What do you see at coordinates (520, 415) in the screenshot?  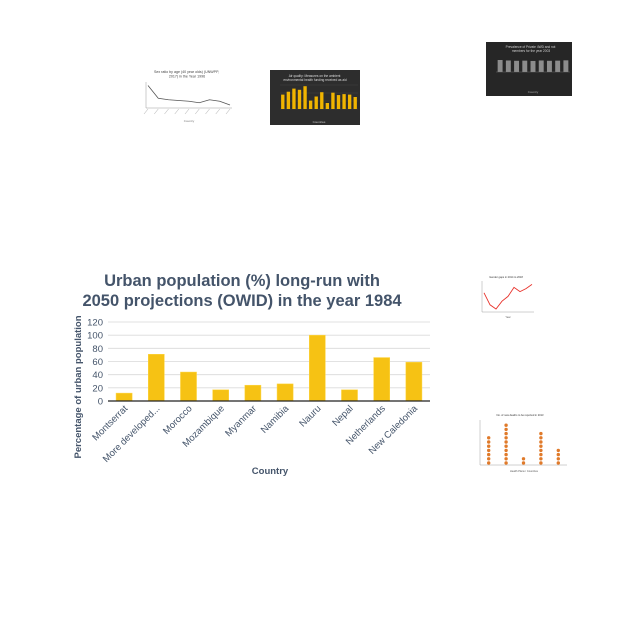 I see `thumbnail-title: No. of new deaths to be reported in 2013` at bounding box center [520, 415].